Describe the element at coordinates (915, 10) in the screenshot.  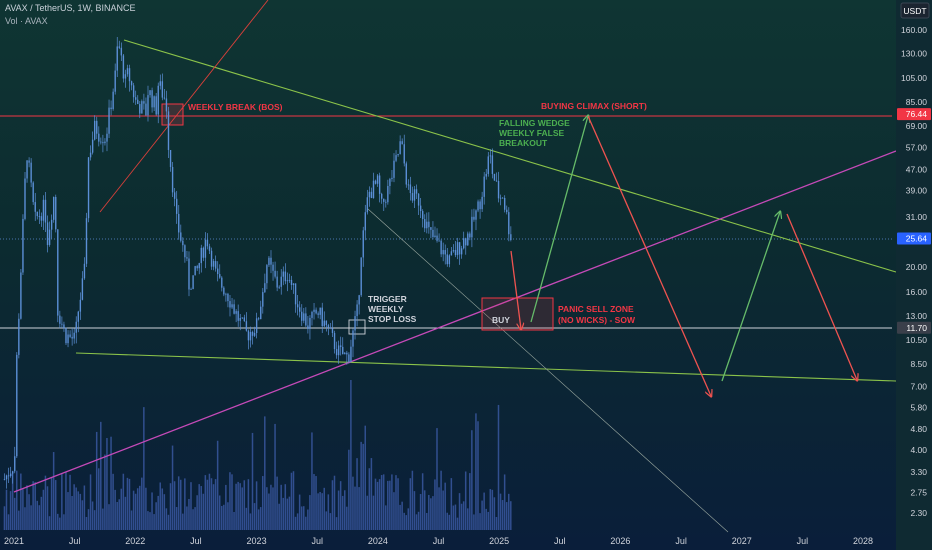
I see `currency-button` at that location.